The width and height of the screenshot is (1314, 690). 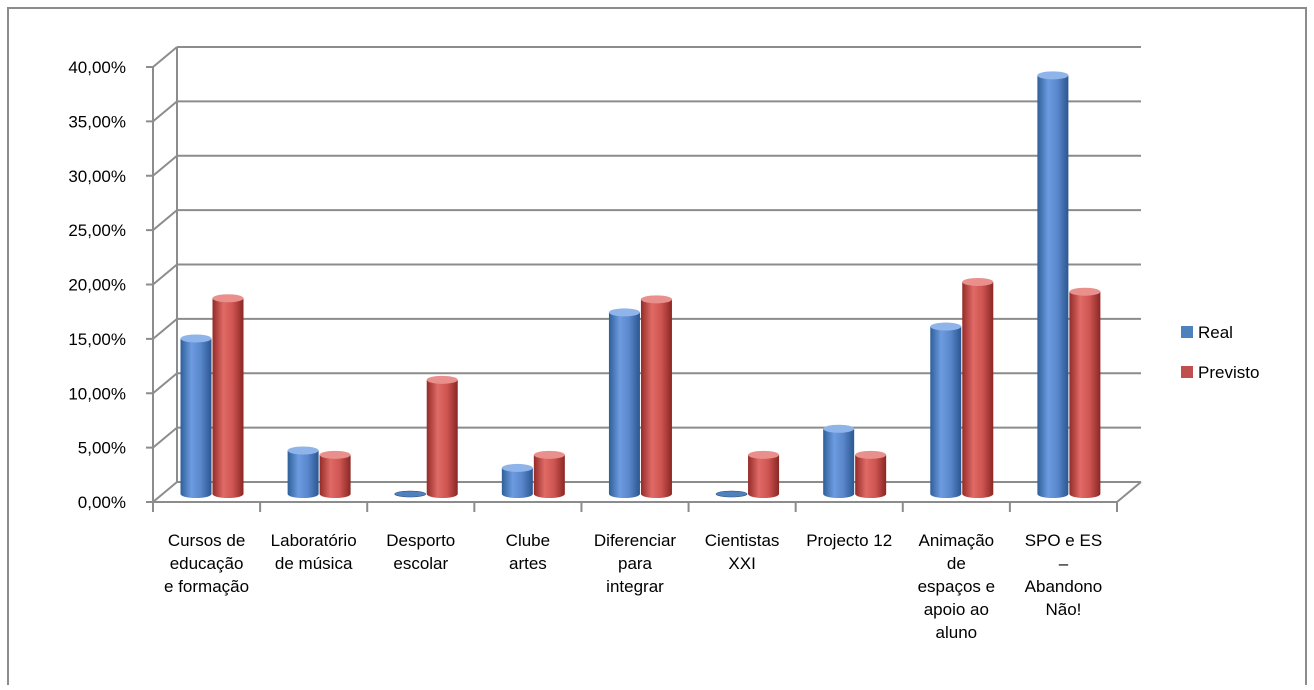 What do you see at coordinates (97, 393) in the screenshot?
I see `y-tick-label: 10,00%` at bounding box center [97, 393].